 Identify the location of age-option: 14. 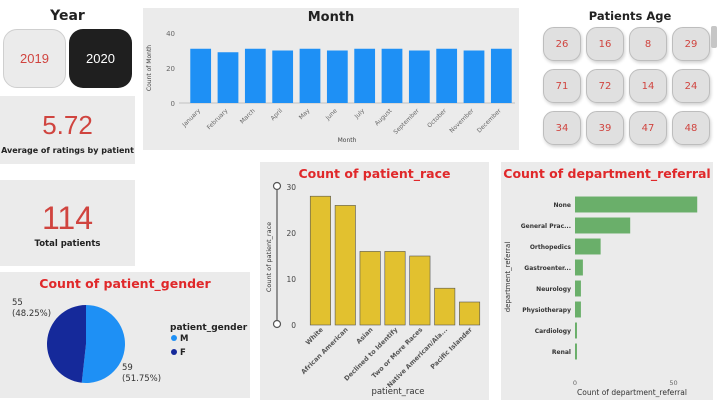
(648, 86).